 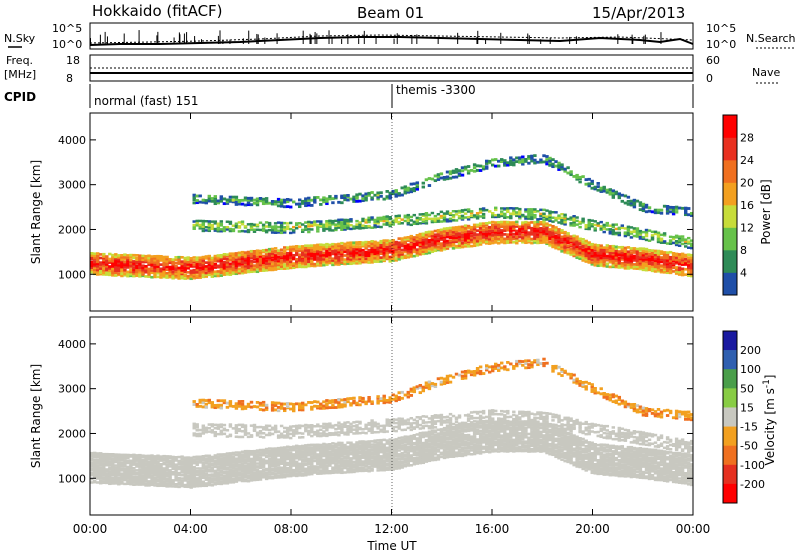 What do you see at coordinates (400, 36) in the screenshot?
I see `nsky-strip: N.Sky 10^5 10^0 10^5 10^0 N.Search` at bounding box center [400, 36].